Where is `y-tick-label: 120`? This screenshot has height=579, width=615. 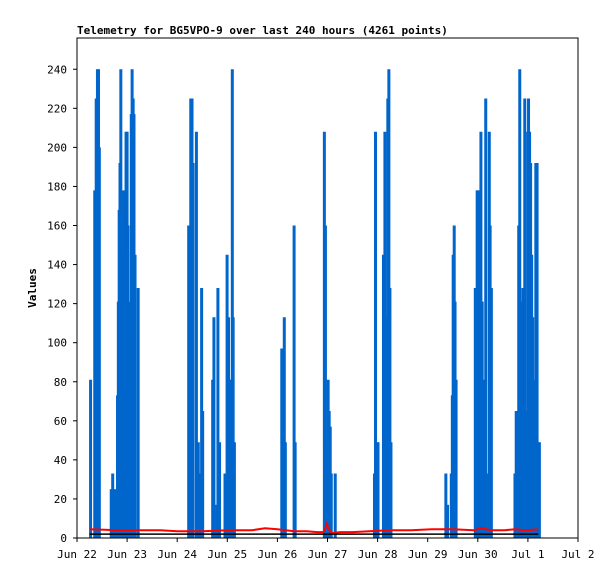 y-tick-label: 120 is located at coordinates (57, 304).